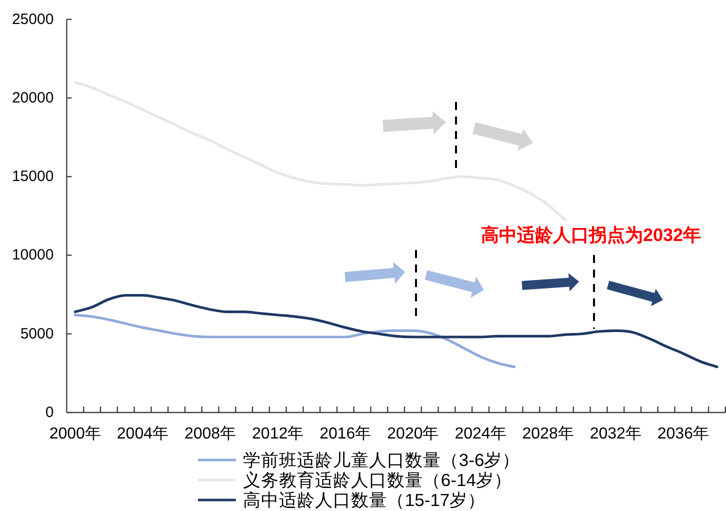 Image resolution: width=726 pixels, height=511 pixels. What do you see at coordinates (210, 434) in the screenshot?
I see `x-tick-label: 2008年` at bounding box center [210, 434].